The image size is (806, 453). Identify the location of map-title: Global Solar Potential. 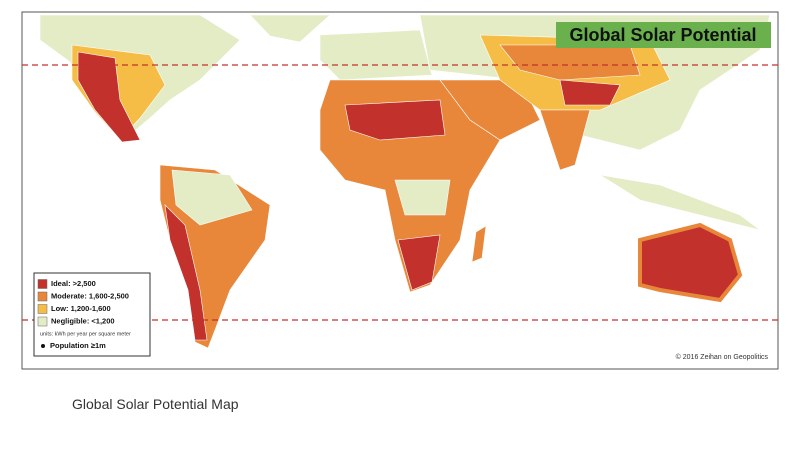
(662, 35).